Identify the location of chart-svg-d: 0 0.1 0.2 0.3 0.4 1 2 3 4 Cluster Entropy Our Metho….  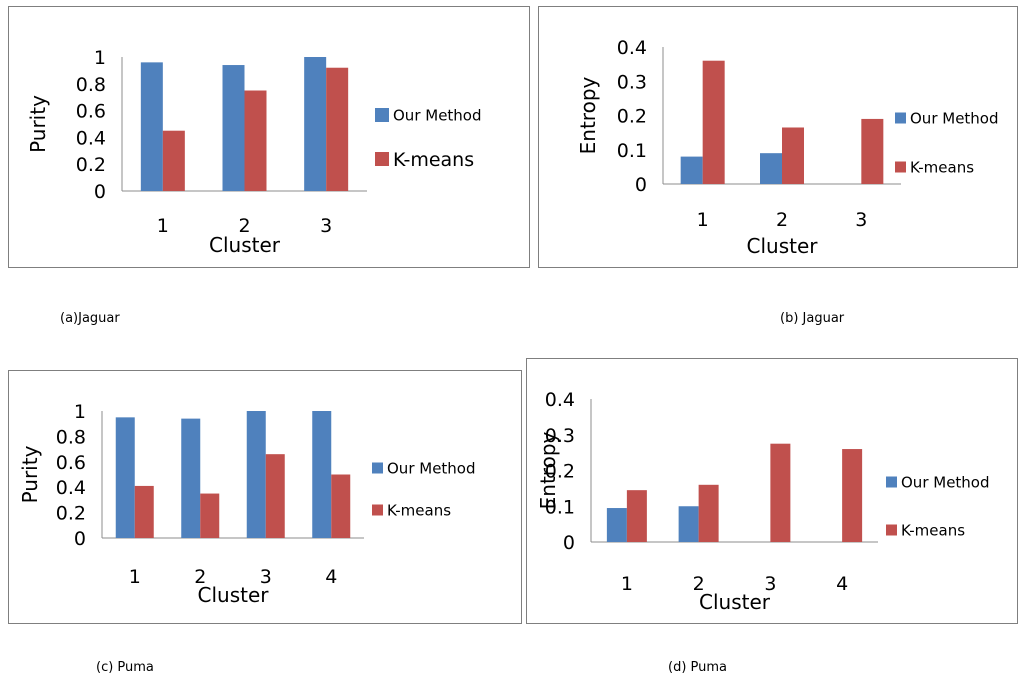
(763, 501).